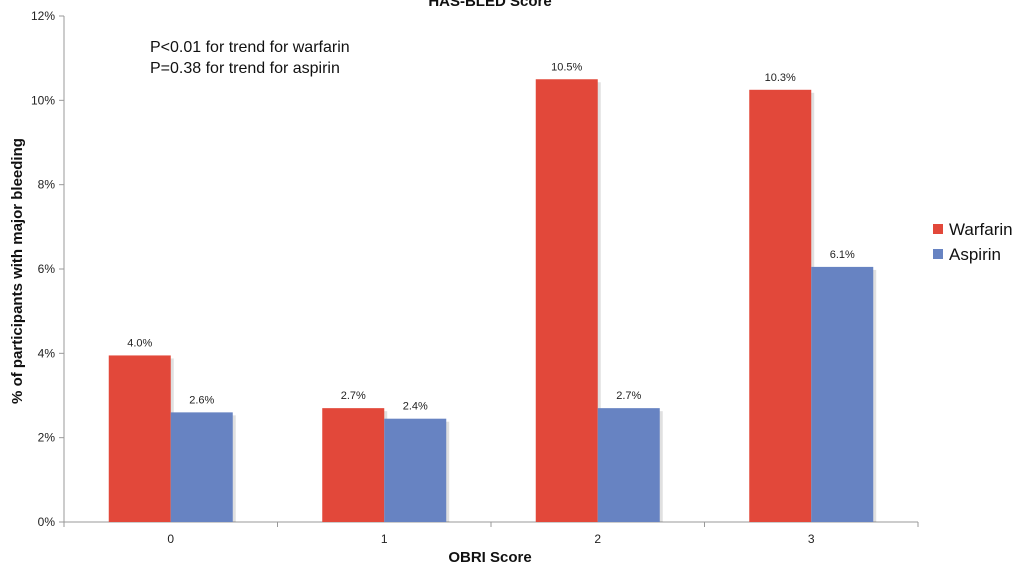 This screenshot has height=569, width=1021. Describe the element at coordinates (47, 438) in the screenshot. I see `y-tick-label: 2%` at that location.